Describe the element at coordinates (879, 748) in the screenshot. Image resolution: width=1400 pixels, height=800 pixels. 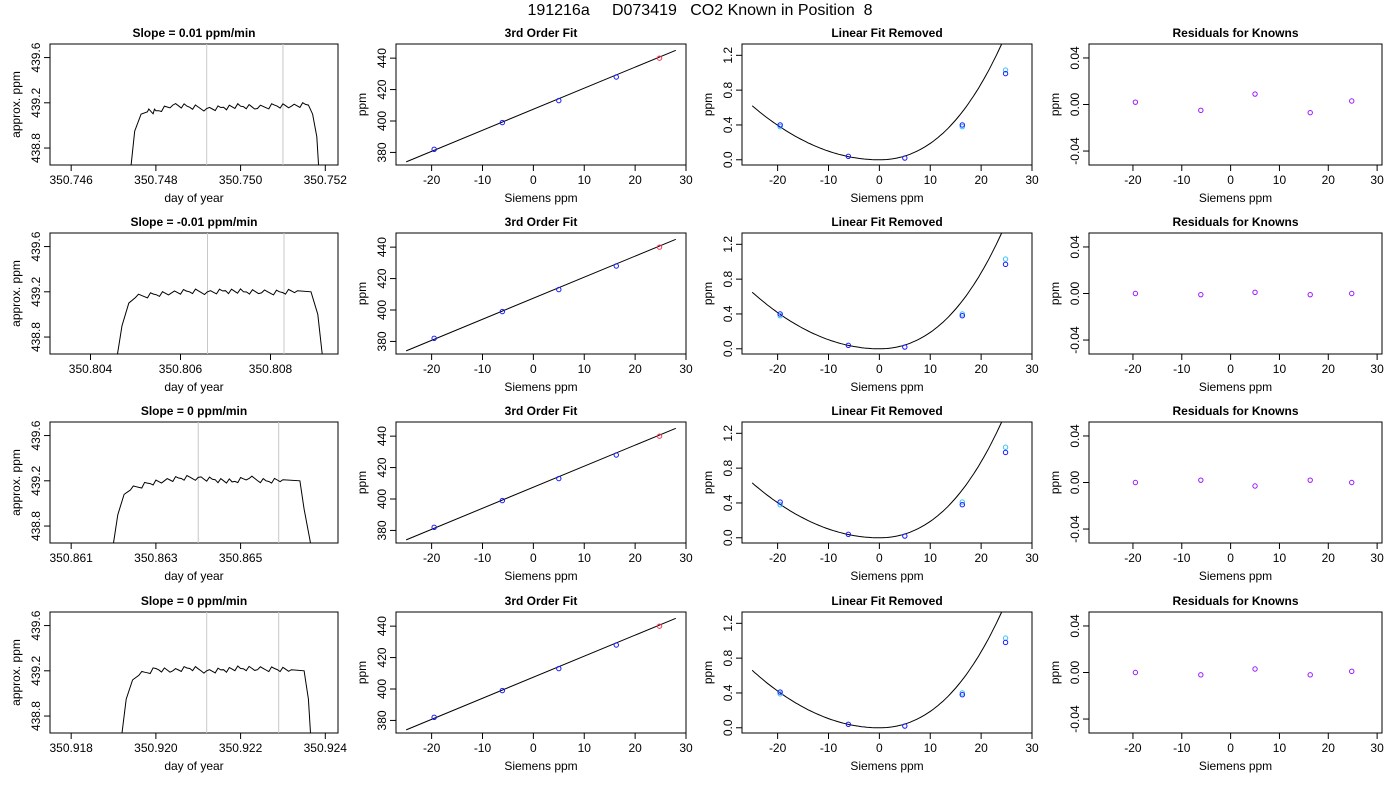
I see `panel-4-linear_removed-xtick-label: 0` at that location.